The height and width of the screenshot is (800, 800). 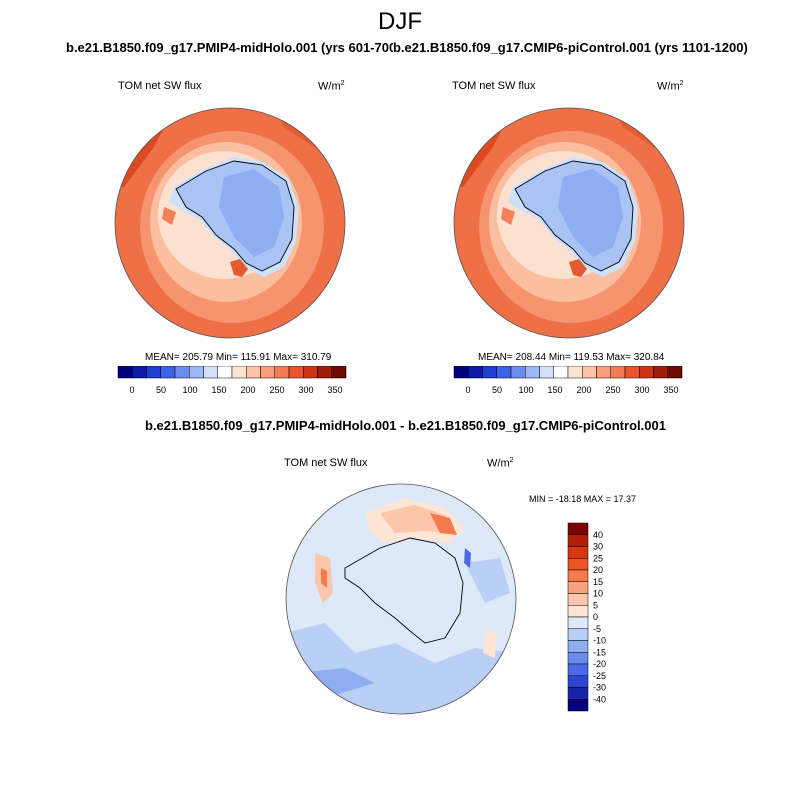 What do you see at coordinates (599, 664) in the screenshot?
I see `colorbar-tick-label: -20` at bounding box center [599, 664].